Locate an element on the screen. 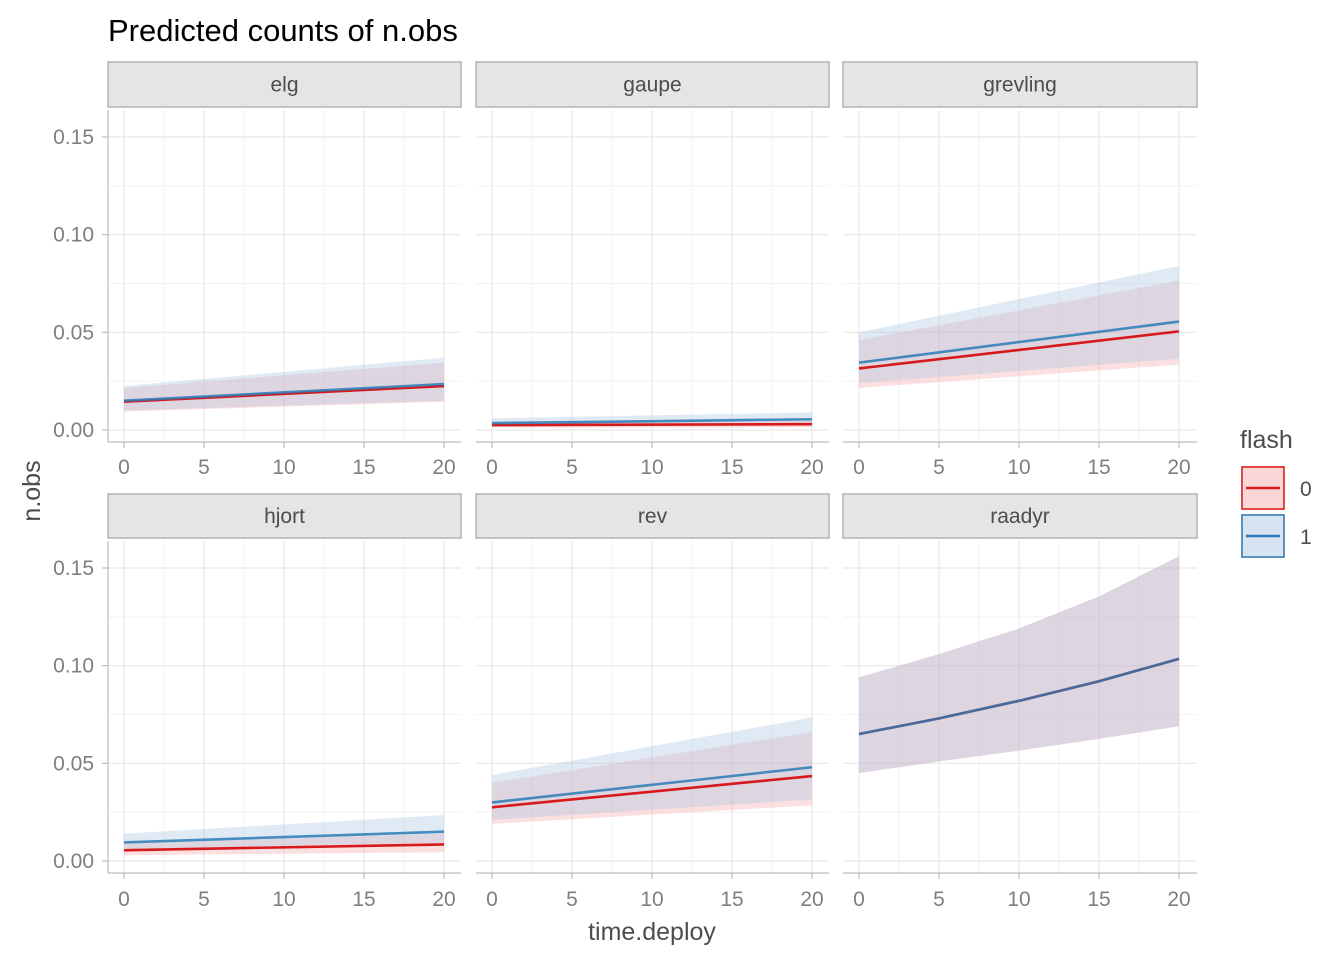 Image resolution: width=1344 pixels, height=960 pixels. panel-hjort: hjort 0 5 10 15 20 0.00 0.05 0.10 0.15 is located at coordinates (257, 702).